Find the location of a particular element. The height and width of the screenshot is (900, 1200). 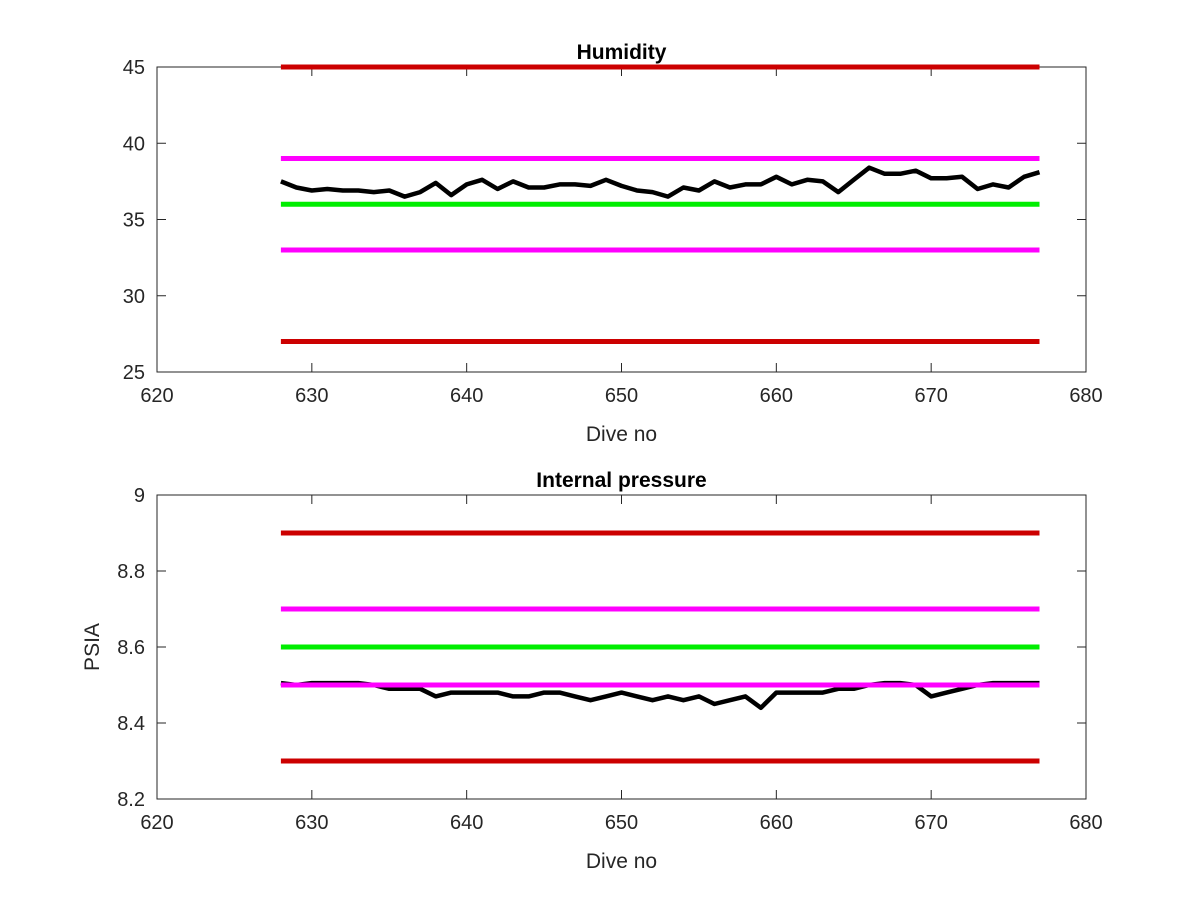

humidity-xtick-label: 620 is located at coordinates (156, 396).